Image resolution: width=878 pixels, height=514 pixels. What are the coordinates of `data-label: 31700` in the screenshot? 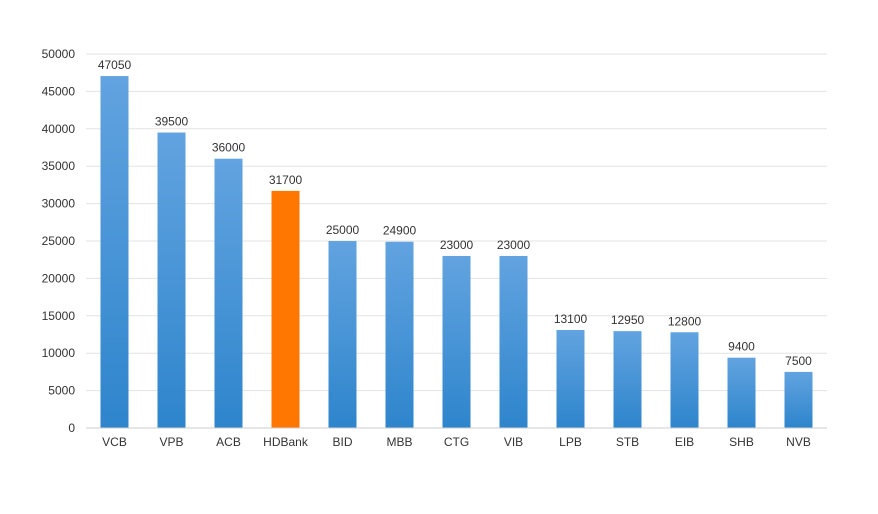 It's located at (286, 180).